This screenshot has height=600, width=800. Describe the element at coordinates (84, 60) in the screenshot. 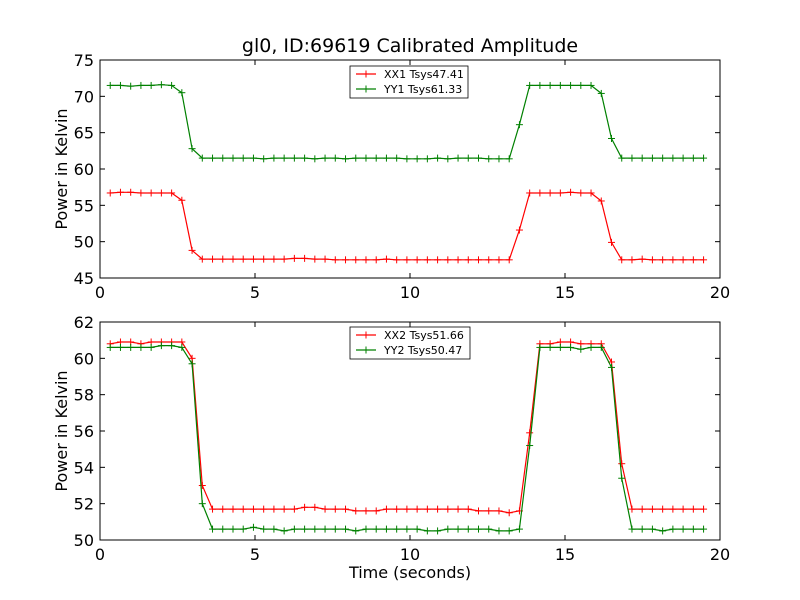

I see `y-tick-label: 75` at that location.